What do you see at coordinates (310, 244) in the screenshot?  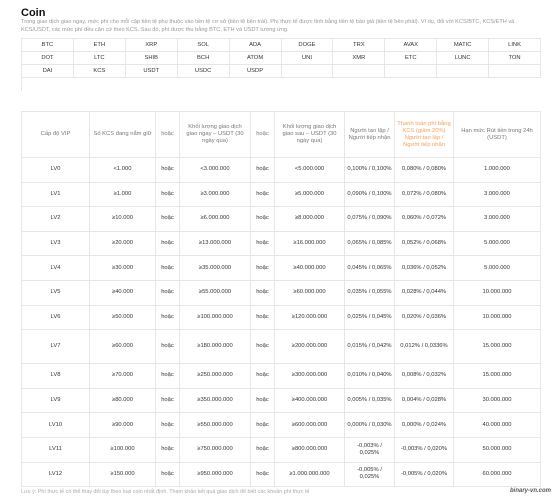 I see `table-cell: ≥16.000.000` at bounding box center [310, 244].